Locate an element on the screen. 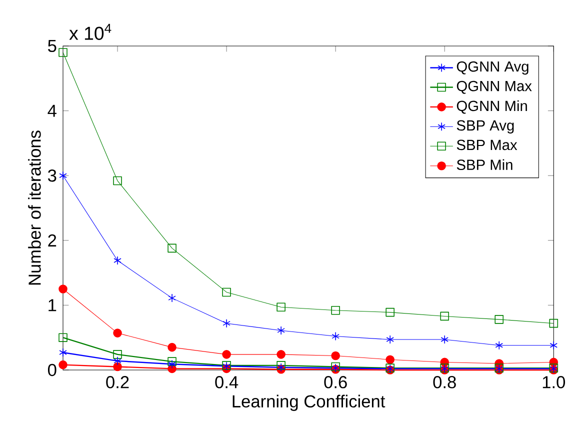 The image size is (572, 439). x-tick-label: 0.4 is located at coordinates (226, 382).